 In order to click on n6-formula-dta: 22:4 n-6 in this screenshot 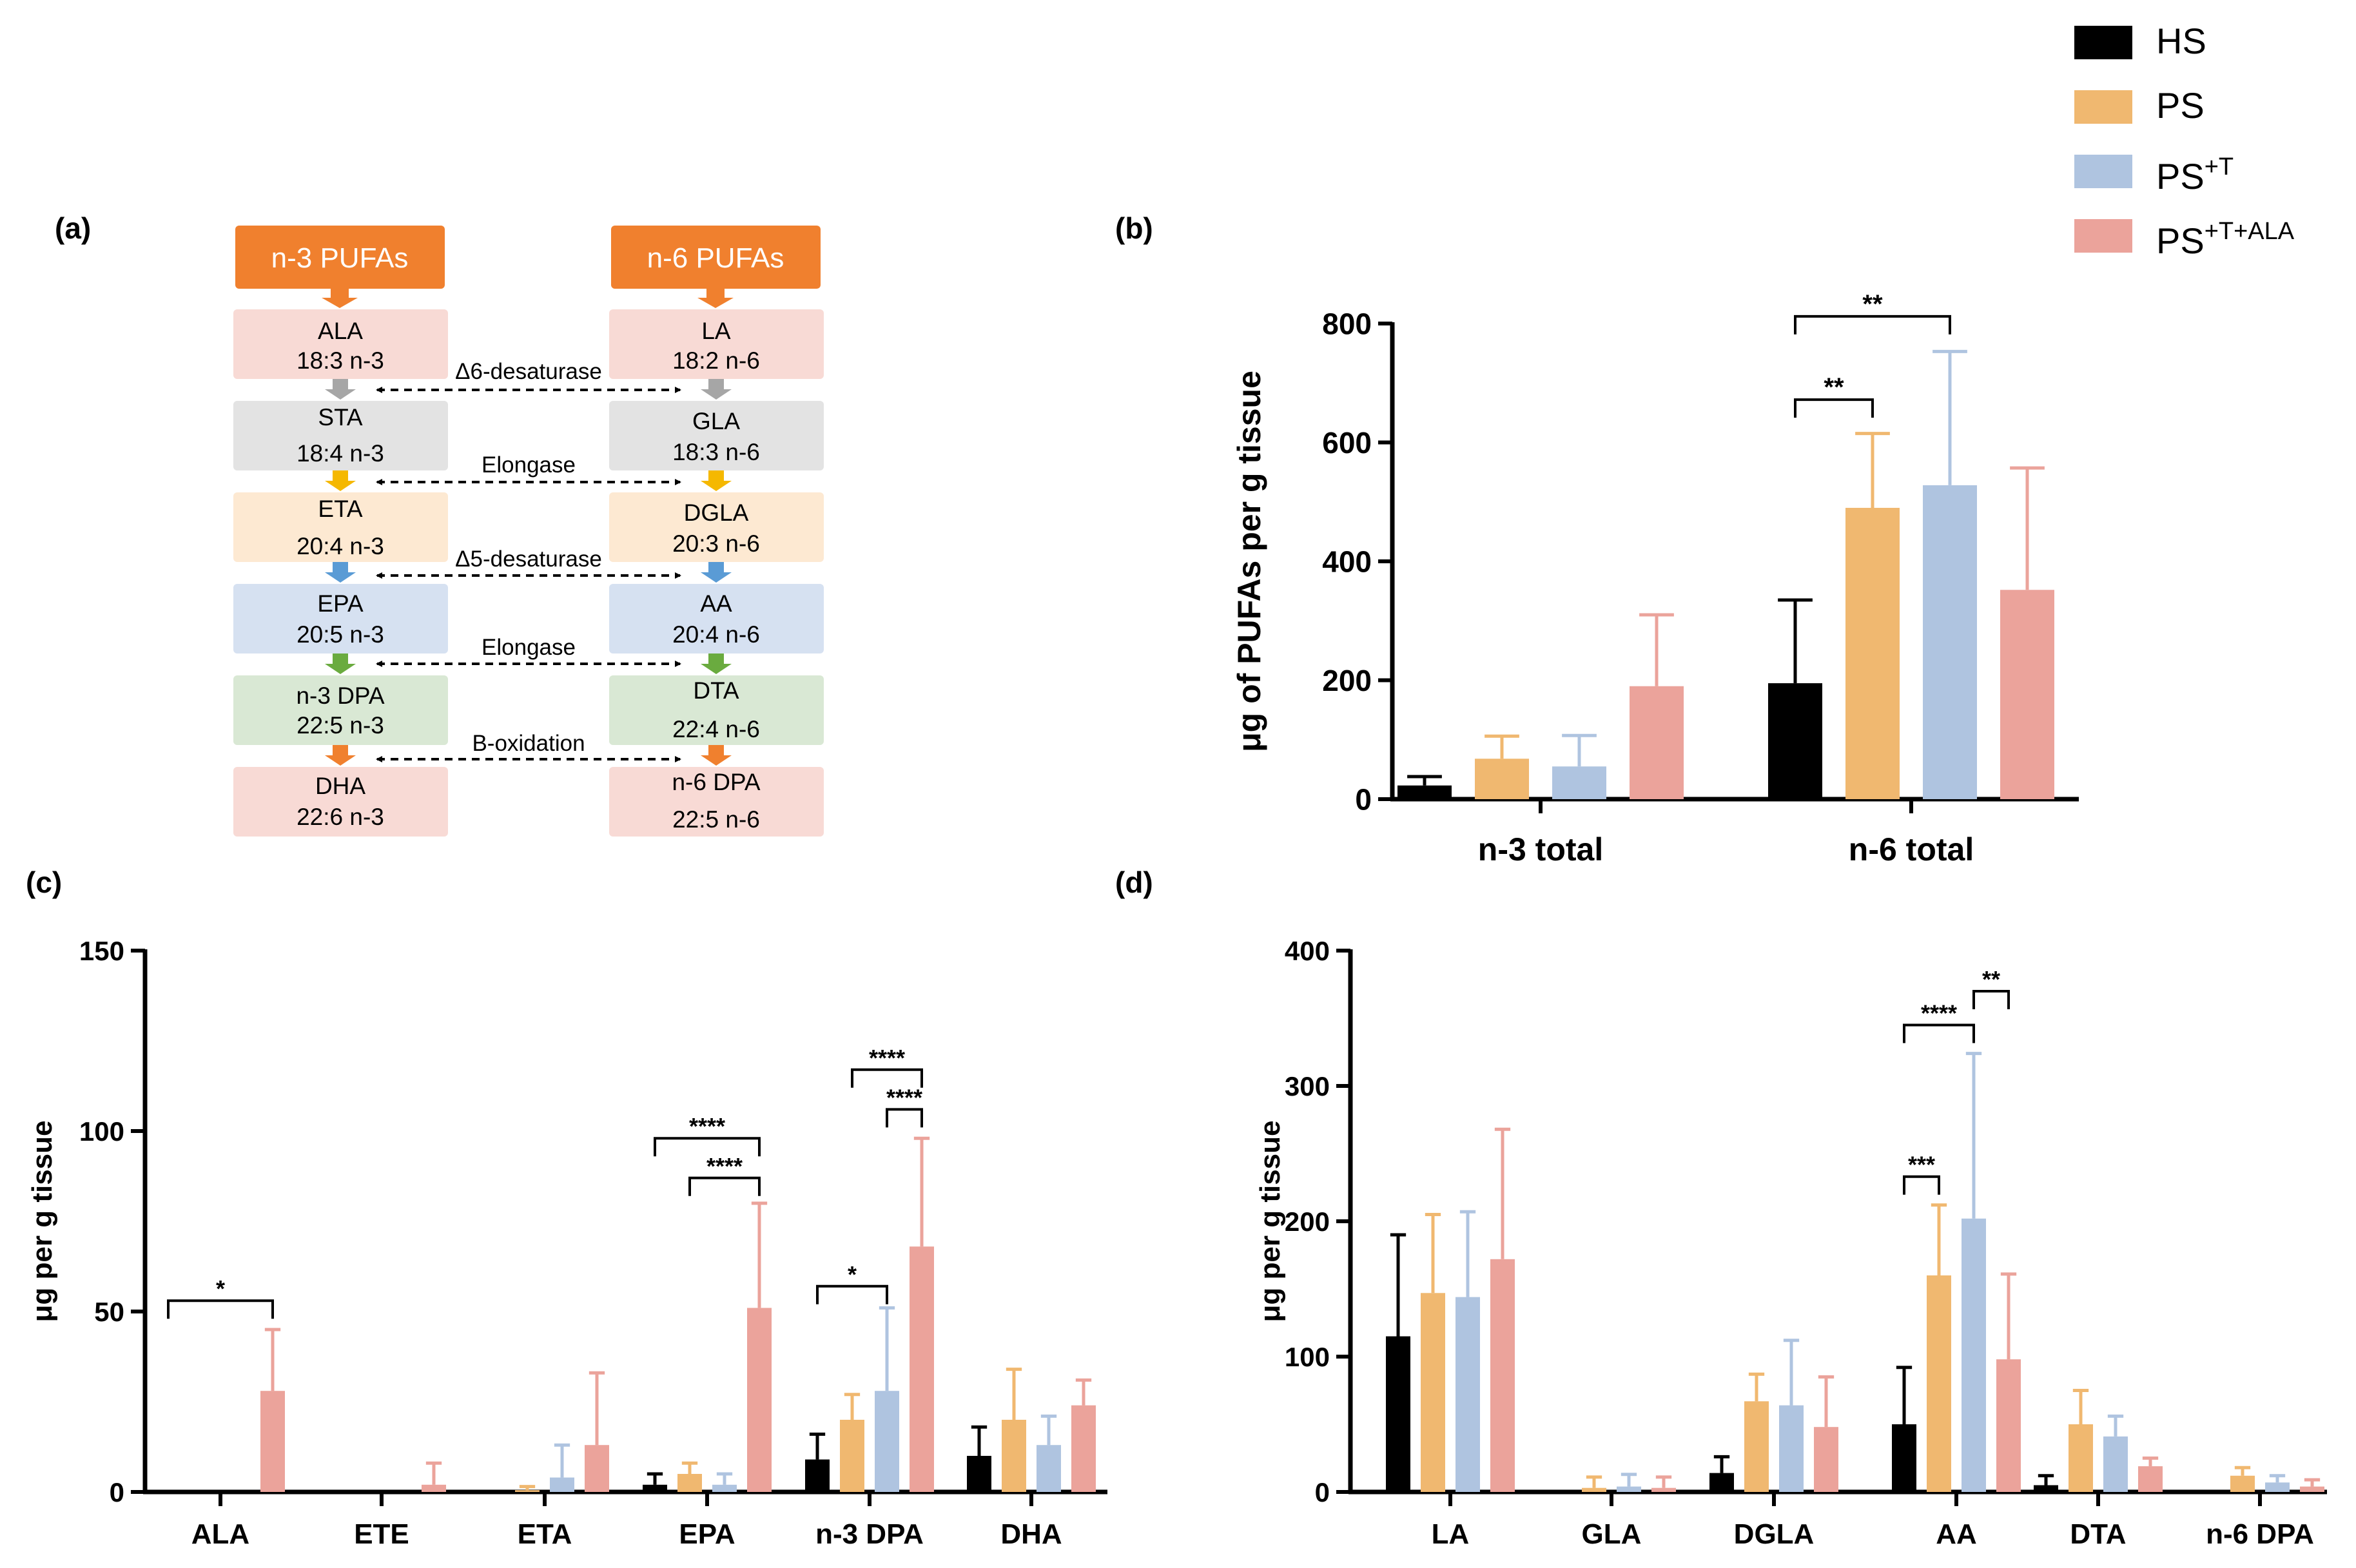, I will do `click(716, 729)`.